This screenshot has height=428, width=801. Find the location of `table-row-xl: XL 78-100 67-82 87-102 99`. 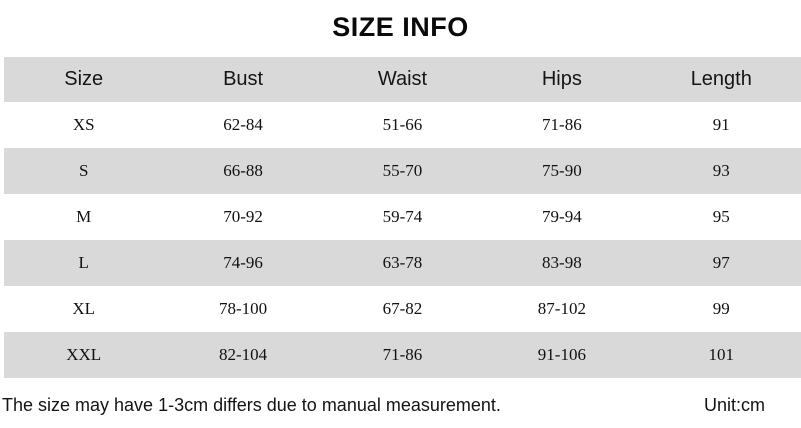

table-row-xl: XL 78-100 67-82 87-102 99 is located at coordinates (402, 309).